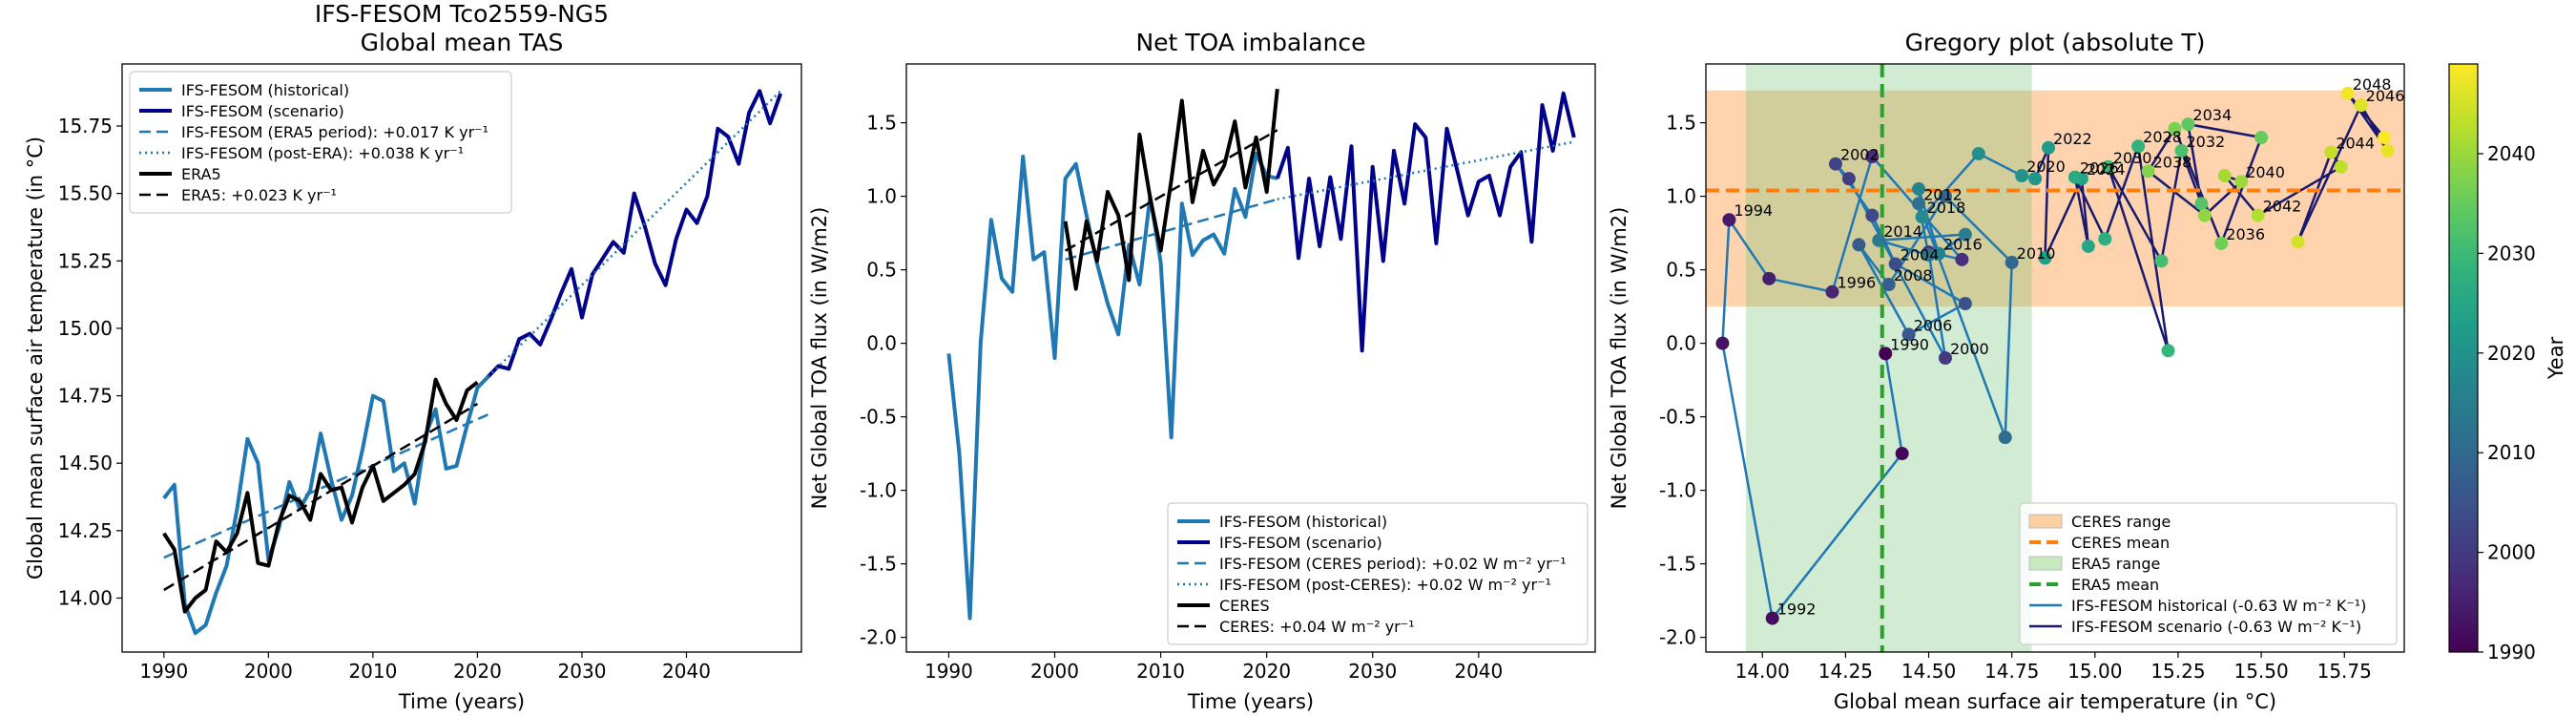 This screenshot has height=716, width=2576. Describe the element at coordinates (1913, 275) in the screenshot. I see `year-label: 2008` at that location.